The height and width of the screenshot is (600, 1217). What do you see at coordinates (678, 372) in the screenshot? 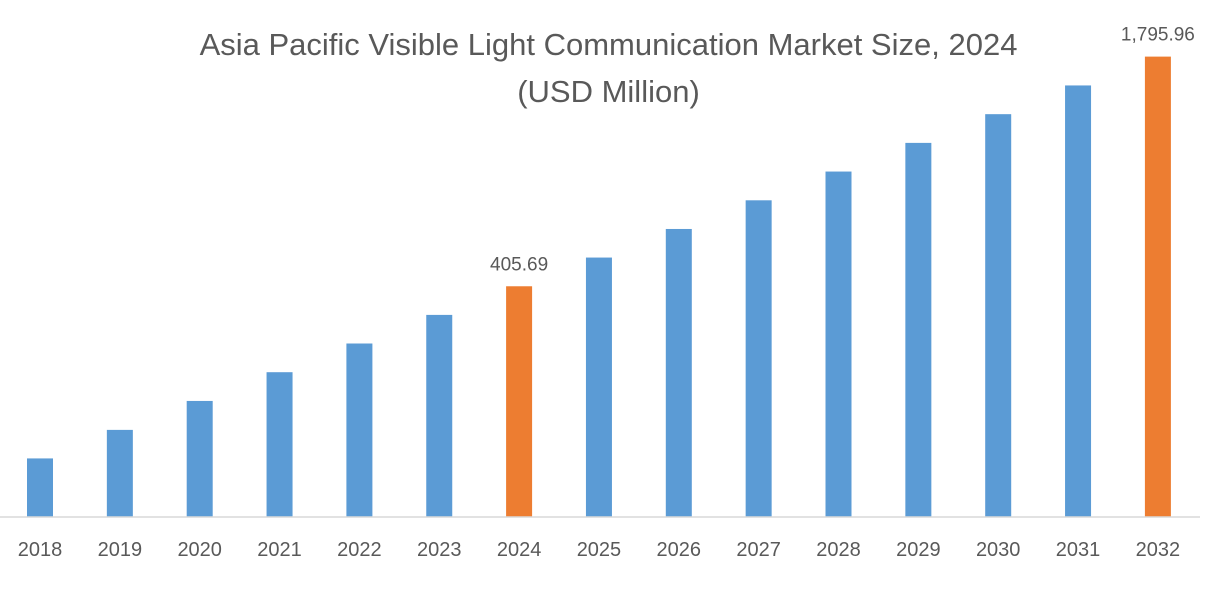
I see `bar-2026` at bounding box center [678, 372].